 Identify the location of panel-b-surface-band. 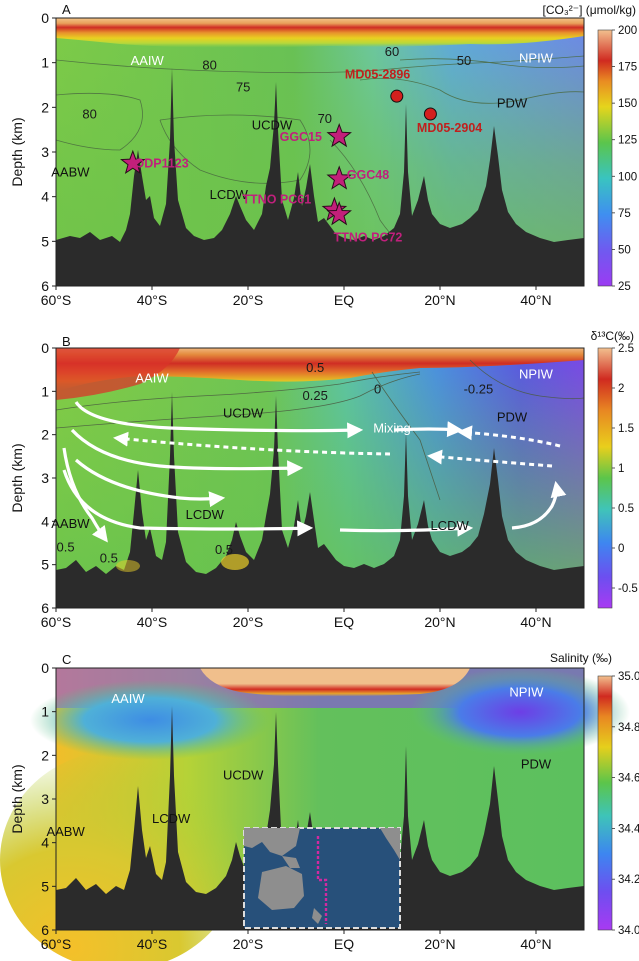
(320, 370).